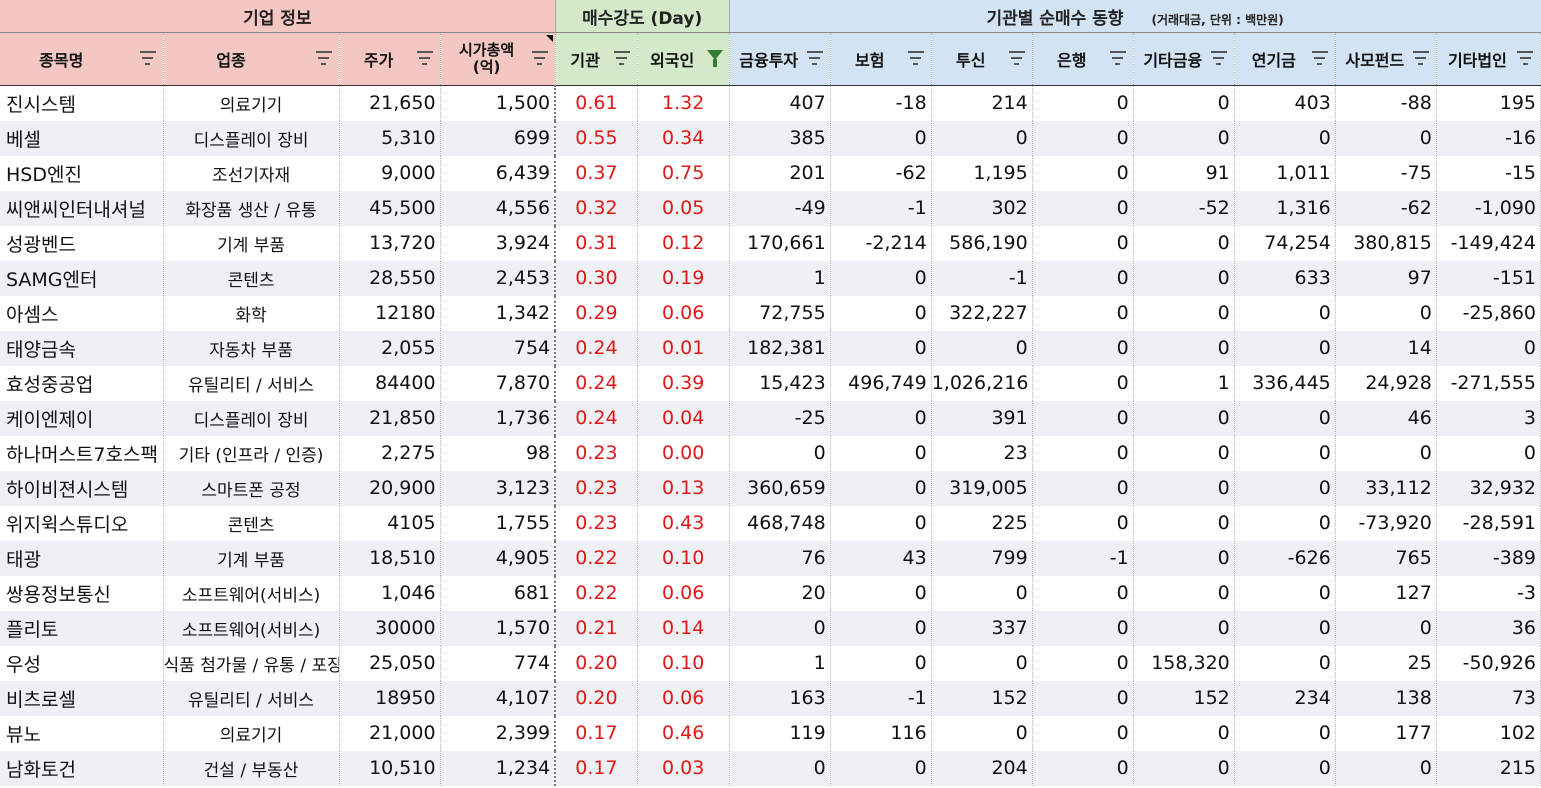 The height and width of the screenshot is (788, 1541). Describe the element at coordinates (251, 698) in the screenshot. I see `cell-sector: 유틸리티 / 서비스` at that location.